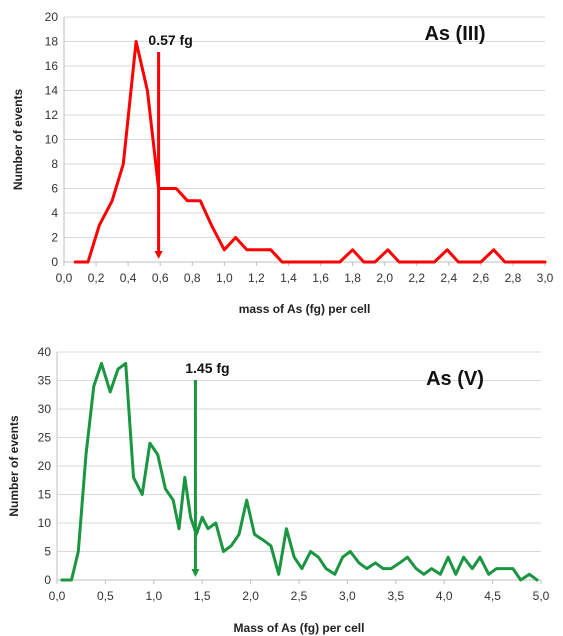  What do you see at coordinates (492, 596) in the screenshot?
I see `chart2-x-tick-label: 4,5` at bounding box center [492, 596].